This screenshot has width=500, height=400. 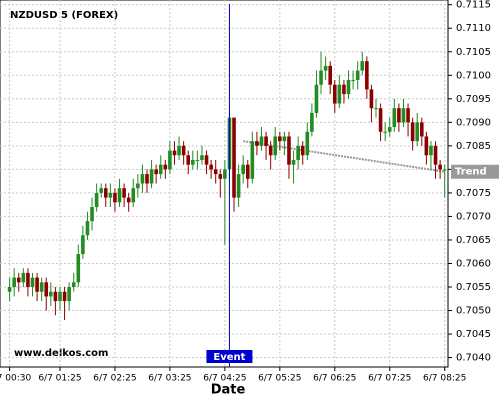 I want to click on watermark: www.delkos.com, so click(x=61, y=353).